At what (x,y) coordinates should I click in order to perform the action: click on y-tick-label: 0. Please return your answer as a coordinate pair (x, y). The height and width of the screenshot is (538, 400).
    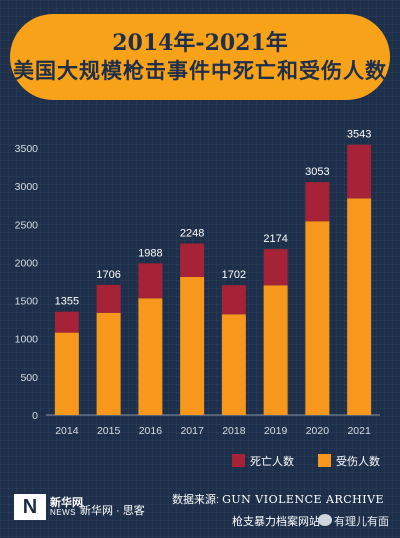
    Looking at the image, I should click on (35, 416).